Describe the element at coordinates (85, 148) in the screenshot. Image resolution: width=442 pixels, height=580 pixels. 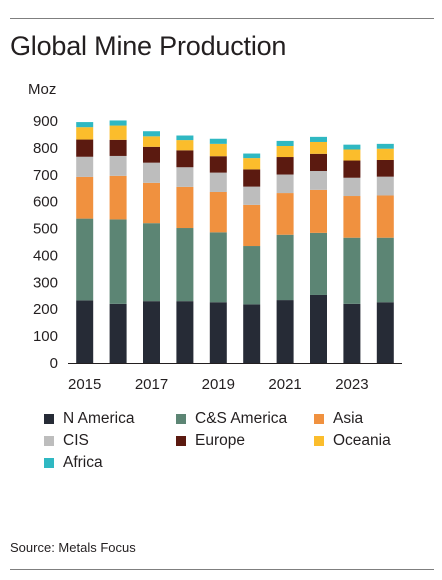
I see `bar-segment-europe-2015` at that location.